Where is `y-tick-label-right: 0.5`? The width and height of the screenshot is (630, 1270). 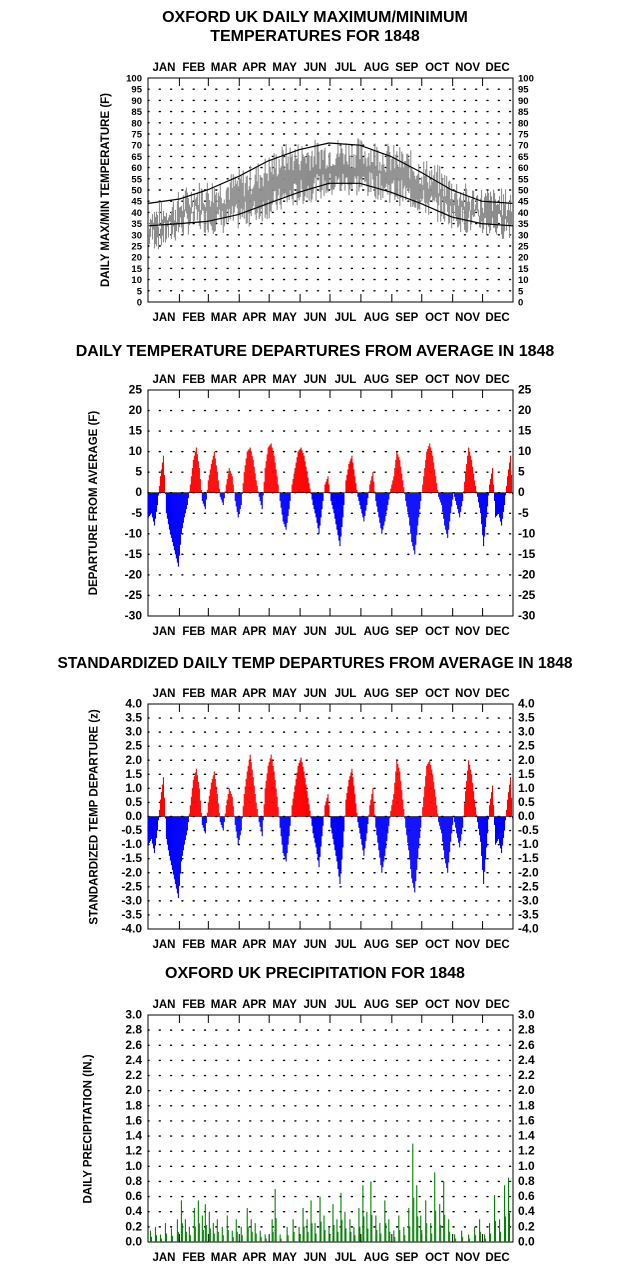
y-tick-label-right: 0.5 is located at coordinates (526, 802).